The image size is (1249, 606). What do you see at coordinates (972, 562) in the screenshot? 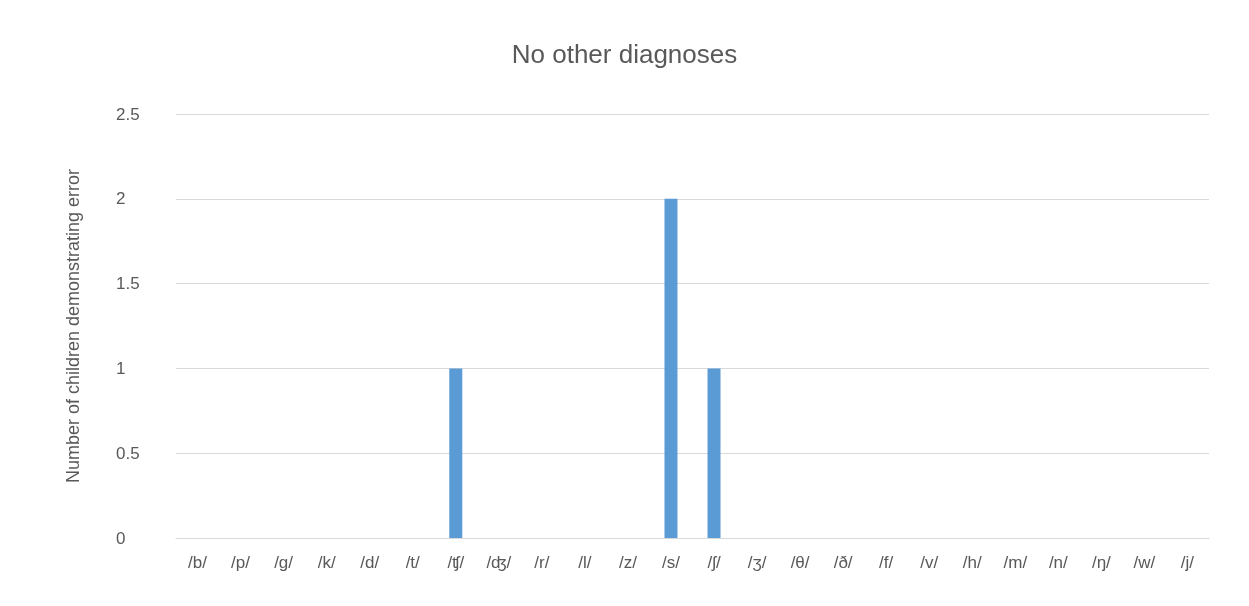
I see `x-tick-label: /h/` at bounding box center [972, 562].